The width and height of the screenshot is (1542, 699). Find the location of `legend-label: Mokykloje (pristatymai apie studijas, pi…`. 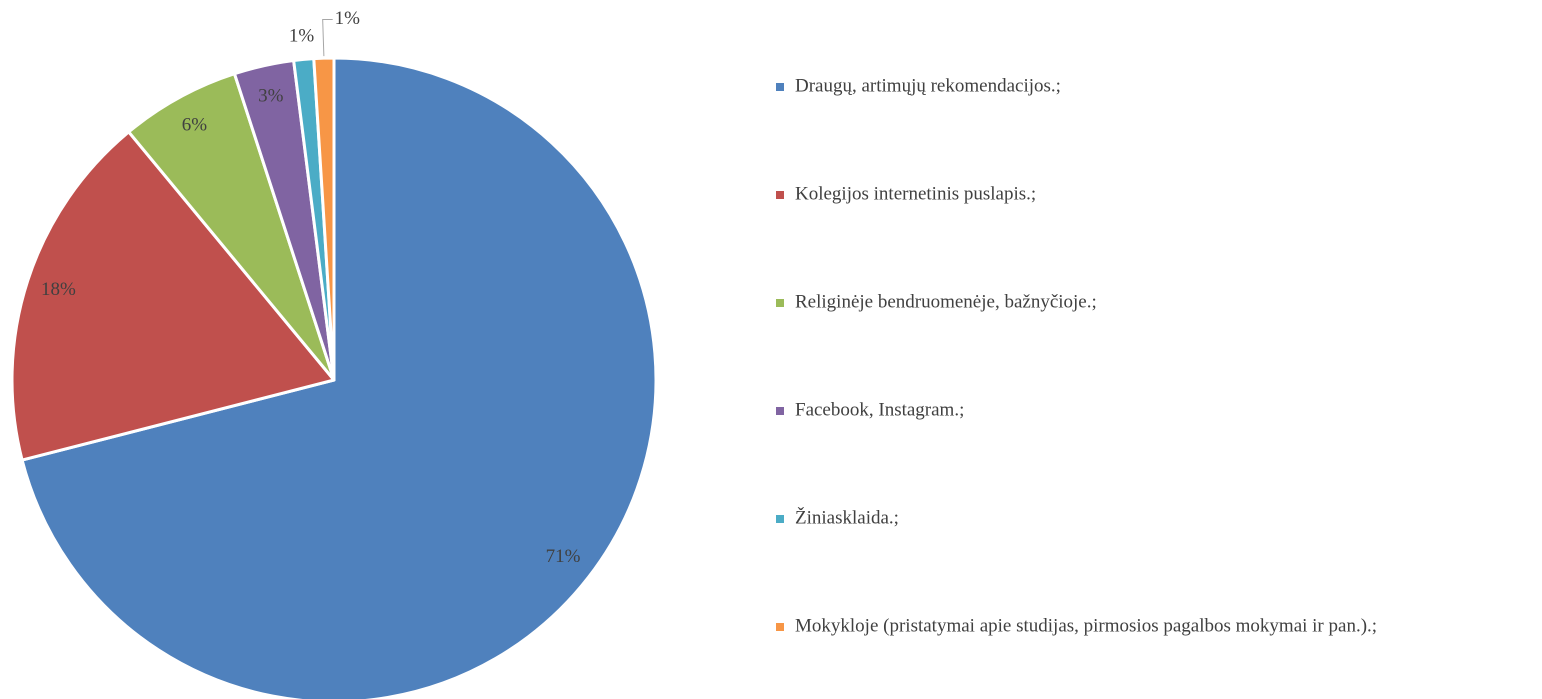

legend-label: Mokykloje (pristatymai apie studijas, pi… is located at coordinates (1086, 625).